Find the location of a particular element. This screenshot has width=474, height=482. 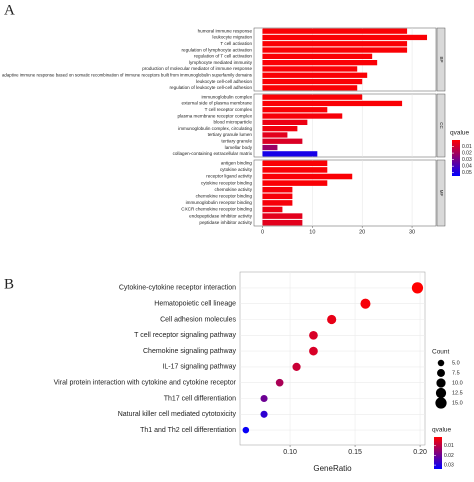

legend-label: 5.0 is located at coordinates (456, 363).